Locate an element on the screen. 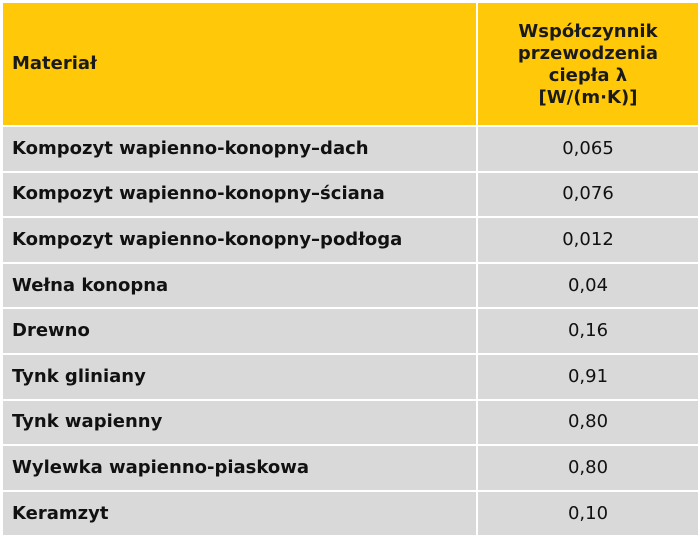 Image resolution: width=700 pixels, height=541 pixels. conductivity-cell: 0,16 is located at coordinates (588, 331).